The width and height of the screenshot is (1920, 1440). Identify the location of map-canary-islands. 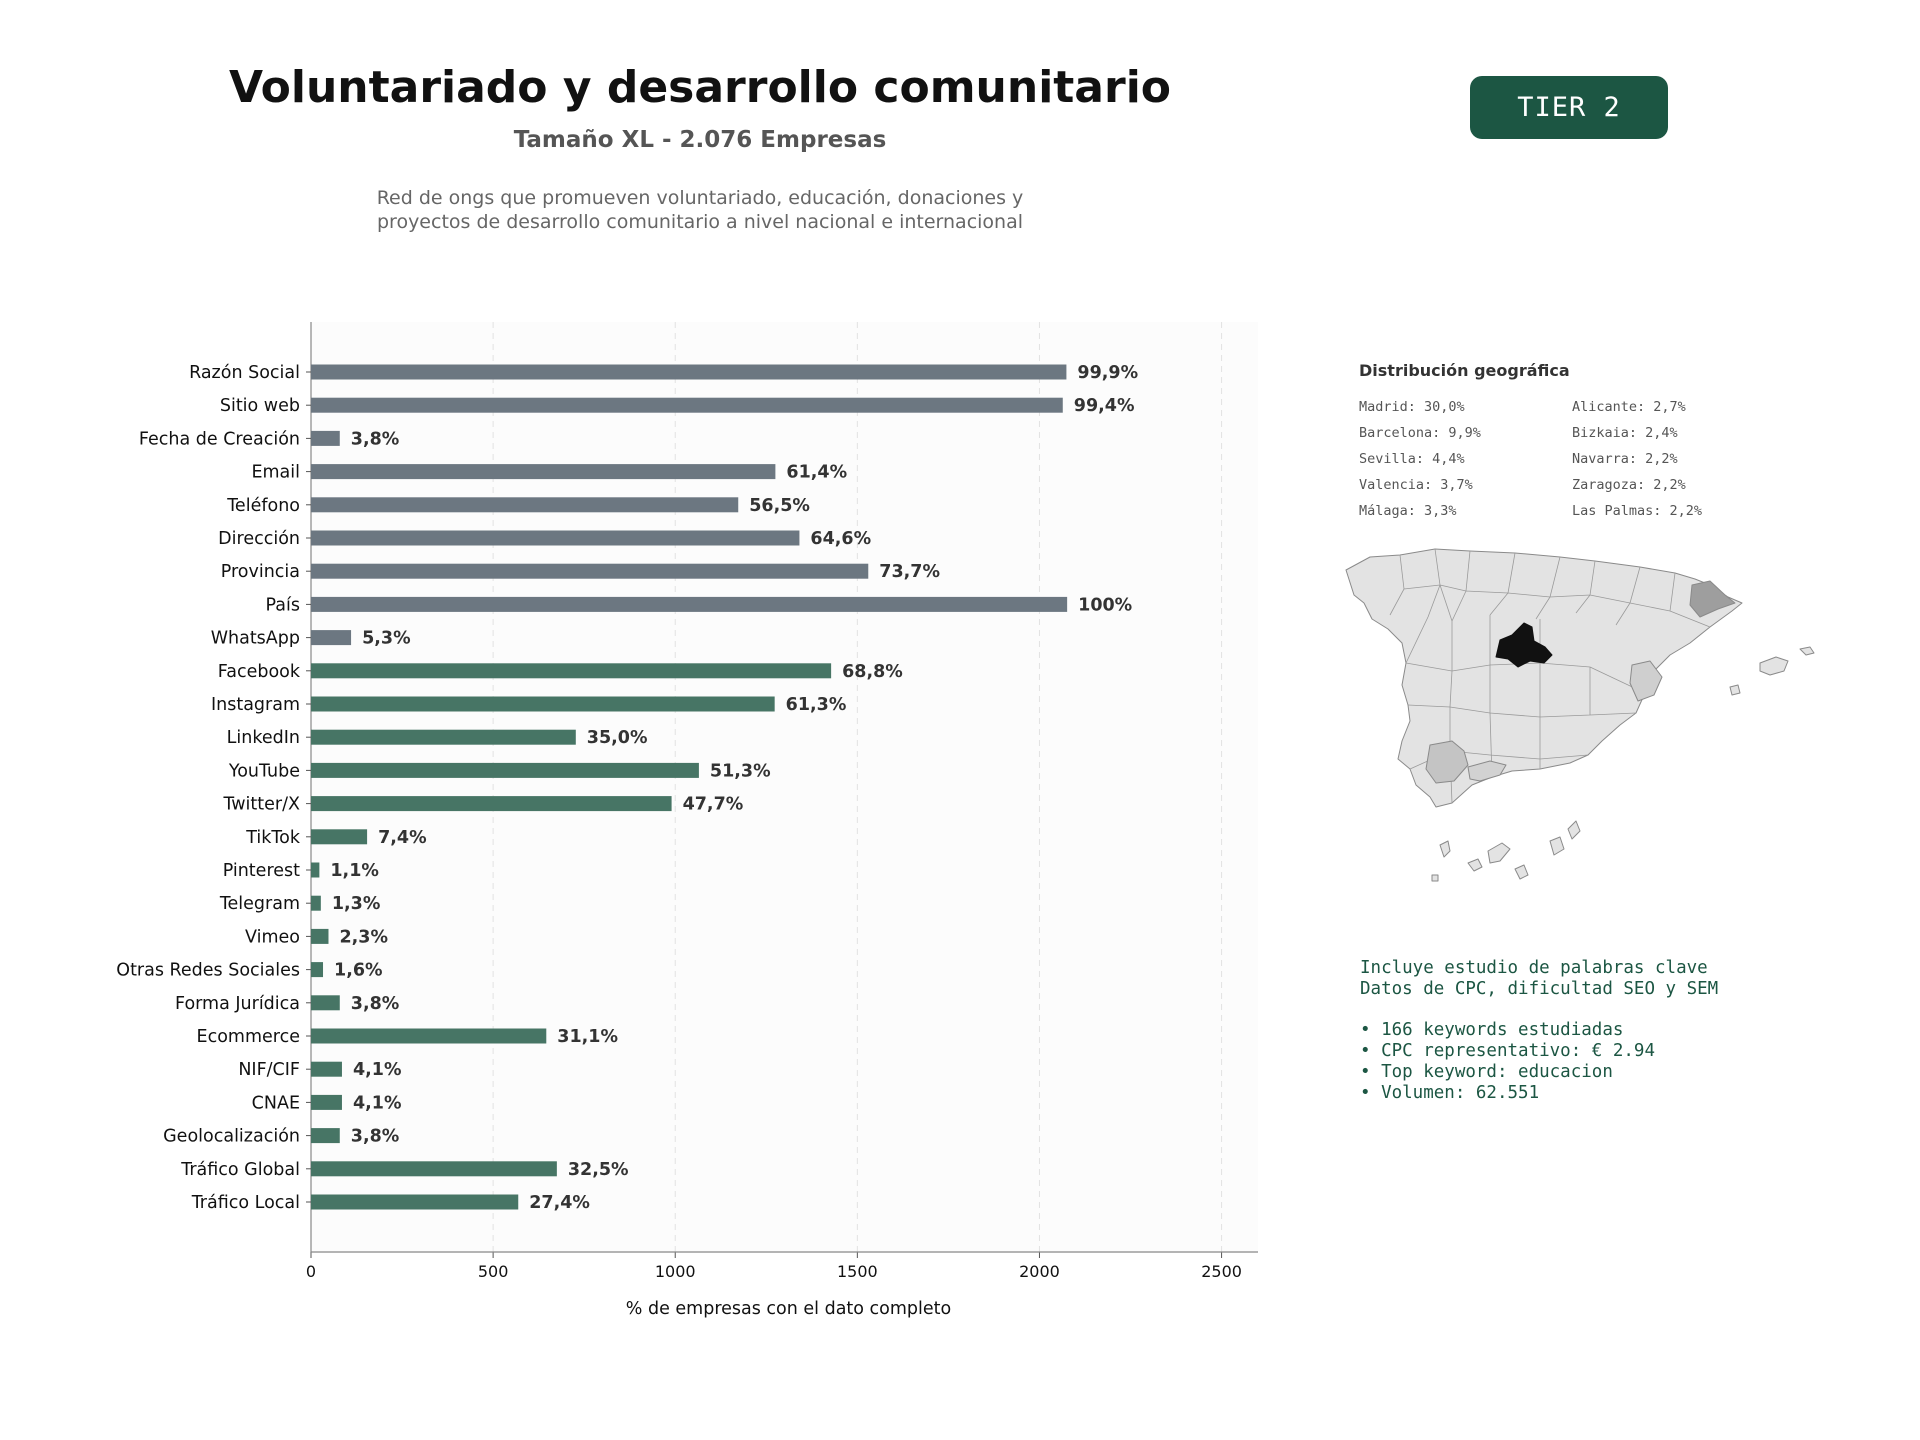
(1506, 851).